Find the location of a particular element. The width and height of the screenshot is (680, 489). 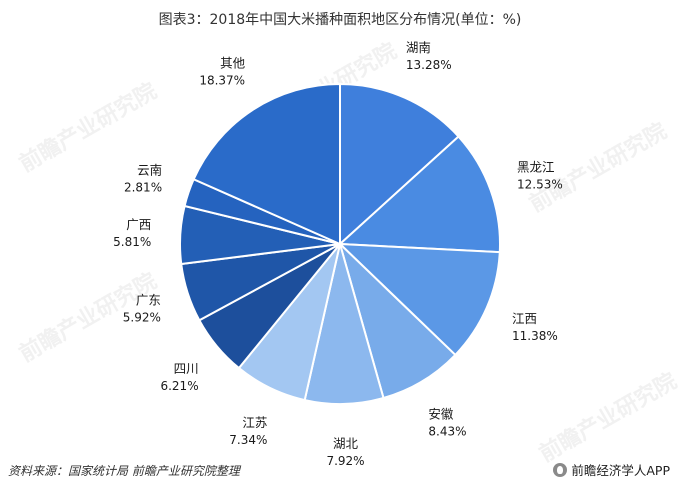

slice-label-name: 黑龙江 is located at coordinates (536, 166).